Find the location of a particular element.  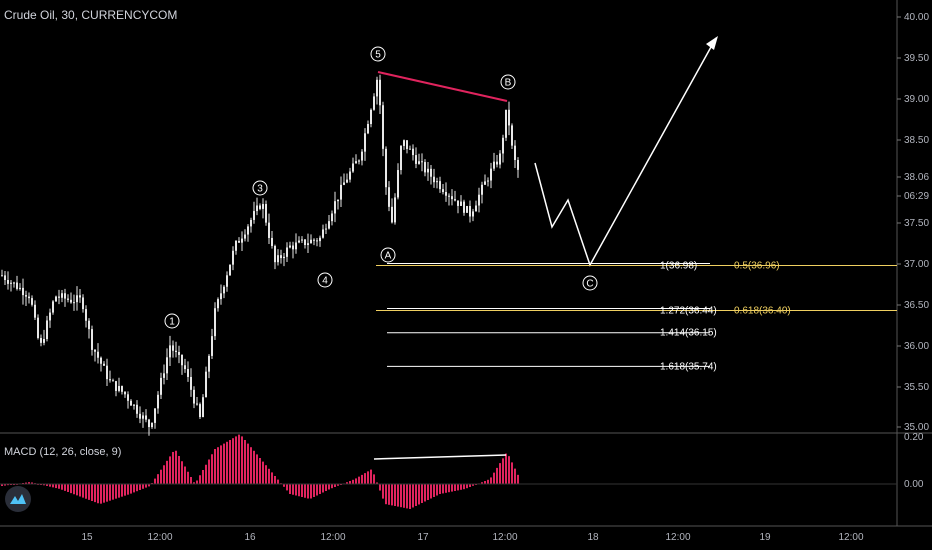

price-tick-label: 36.00 is located at coordinates (916, 346).